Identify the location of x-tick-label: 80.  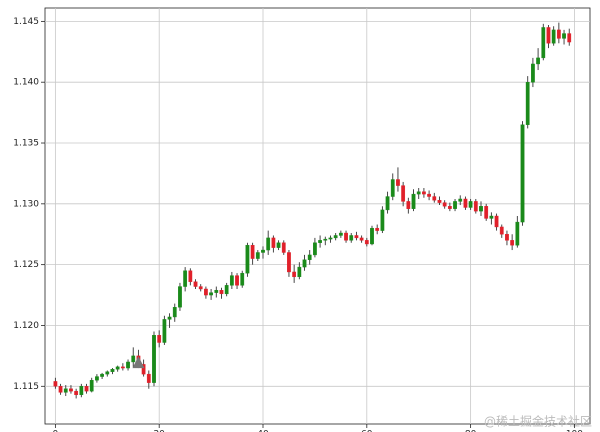
(471, 431).